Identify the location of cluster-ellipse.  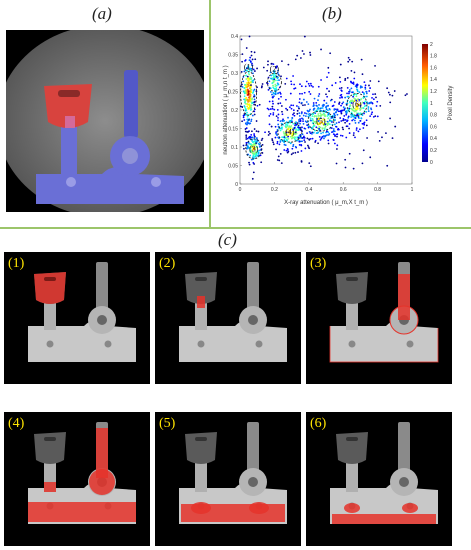
(290, 132).